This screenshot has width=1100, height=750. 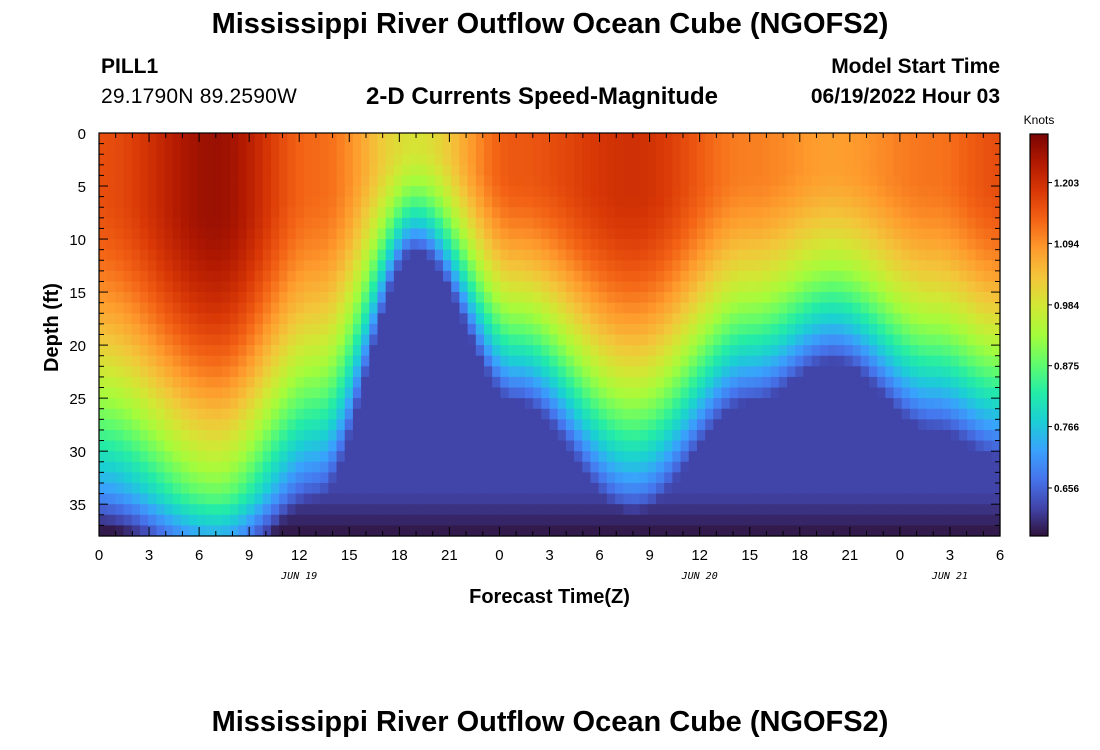 I want to click on x-tick-label: 6, so click(x=599, y=555).